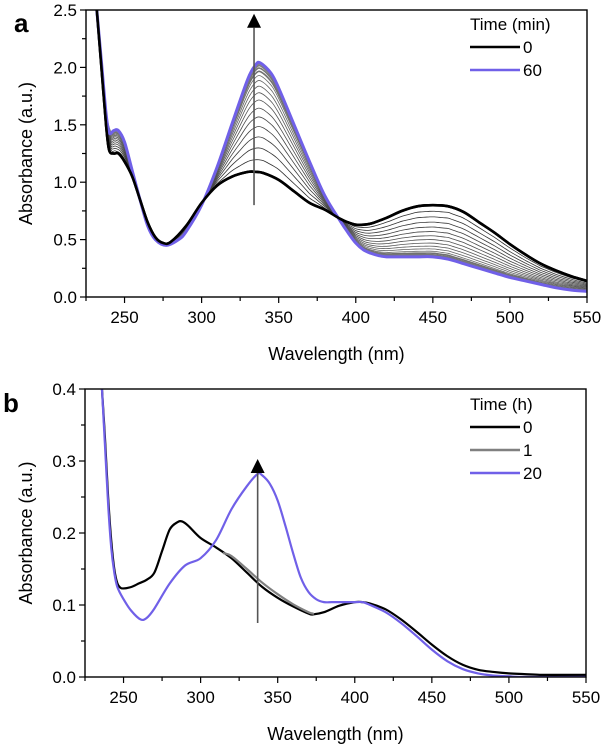 The width and height of the screenshot is (605, 747). What do you see at coordinates (510, 24) in the screenshot?
I see `legend-title: Time (min)` at bounding box center [510, 24].